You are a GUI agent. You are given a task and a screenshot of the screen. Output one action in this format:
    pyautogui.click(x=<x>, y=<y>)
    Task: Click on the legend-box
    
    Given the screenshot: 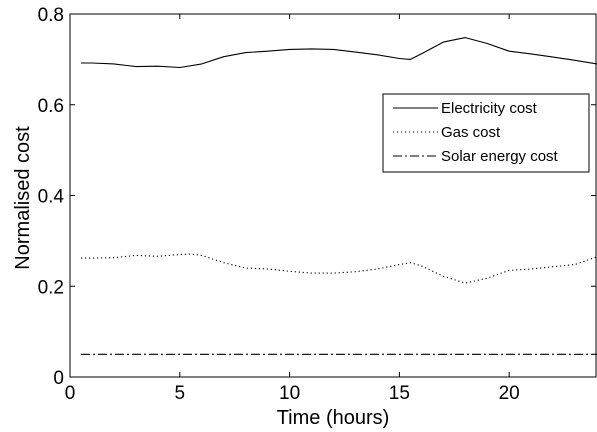 What is the action you would take?
    pyautogui.click(x=486, y=133)
    